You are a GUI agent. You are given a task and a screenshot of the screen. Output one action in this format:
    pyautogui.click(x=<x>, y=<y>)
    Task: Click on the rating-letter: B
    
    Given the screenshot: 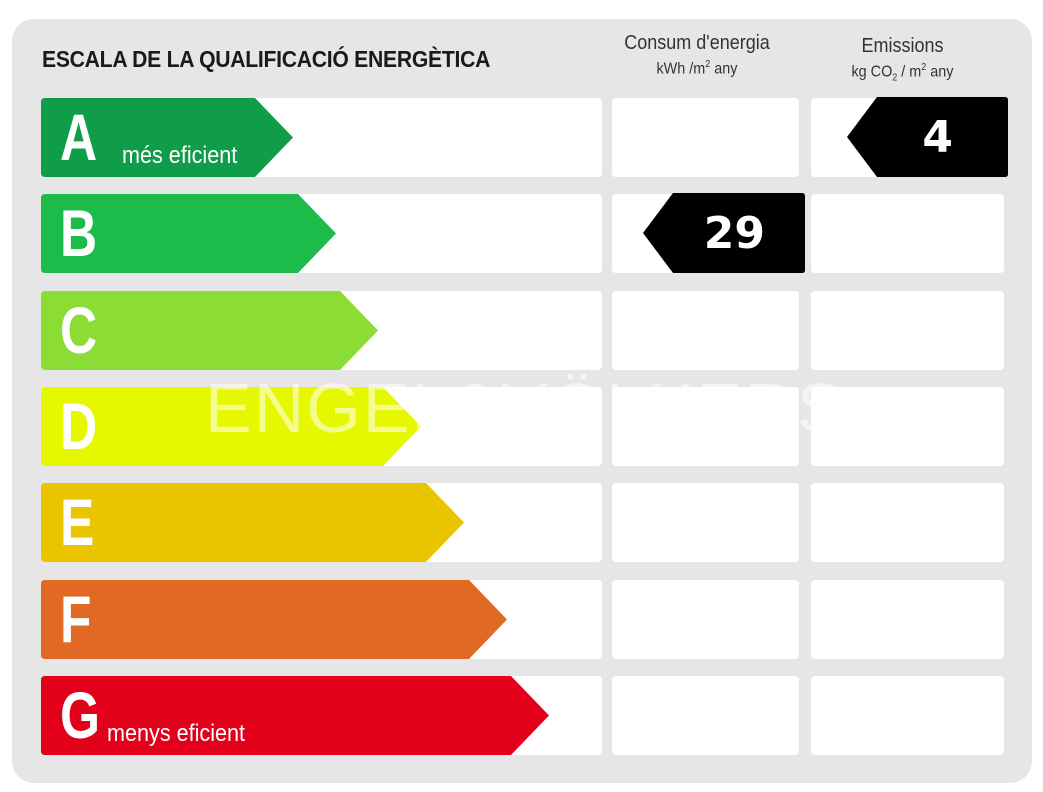 What is the action you would take?
    pyautogui.click(x=79, y=233)
    